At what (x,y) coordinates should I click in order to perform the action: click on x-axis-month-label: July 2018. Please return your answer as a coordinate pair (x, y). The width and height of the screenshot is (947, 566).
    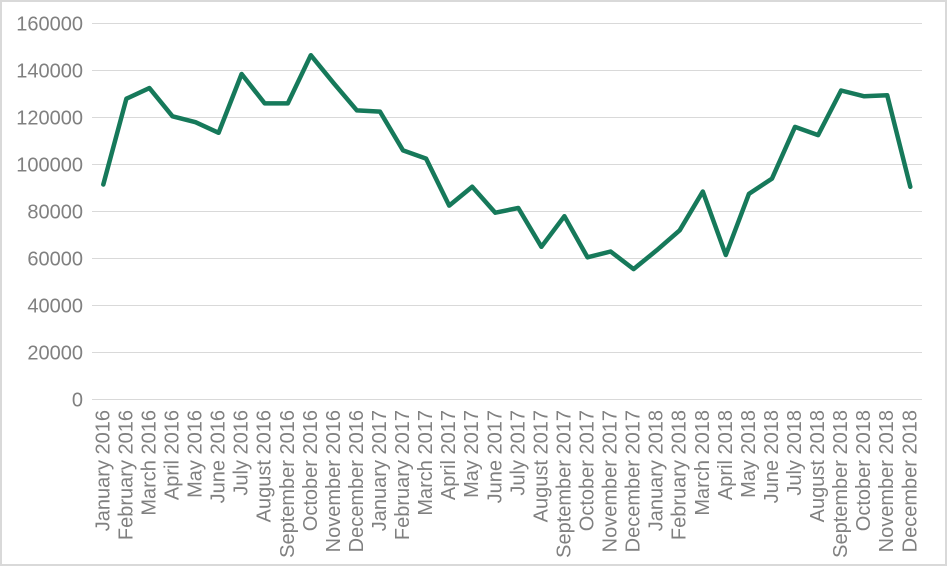
    Looking at the image, I should click on (795, 453).